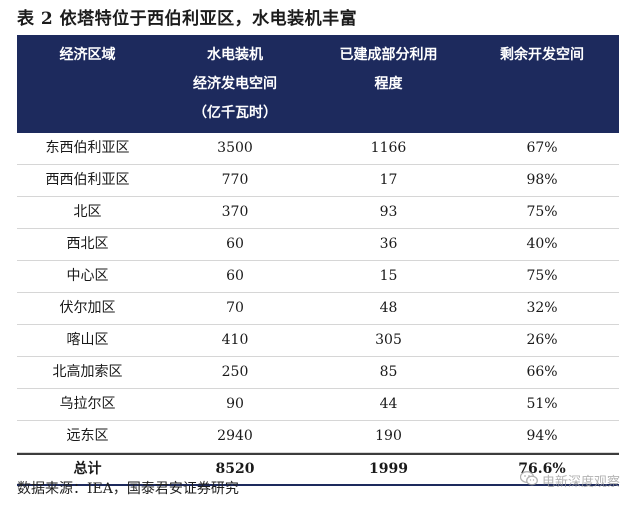 This screenshot has width=636, height=506. I want to click on header-utilization: 已建成部分利用 程度, so click(388, 83).